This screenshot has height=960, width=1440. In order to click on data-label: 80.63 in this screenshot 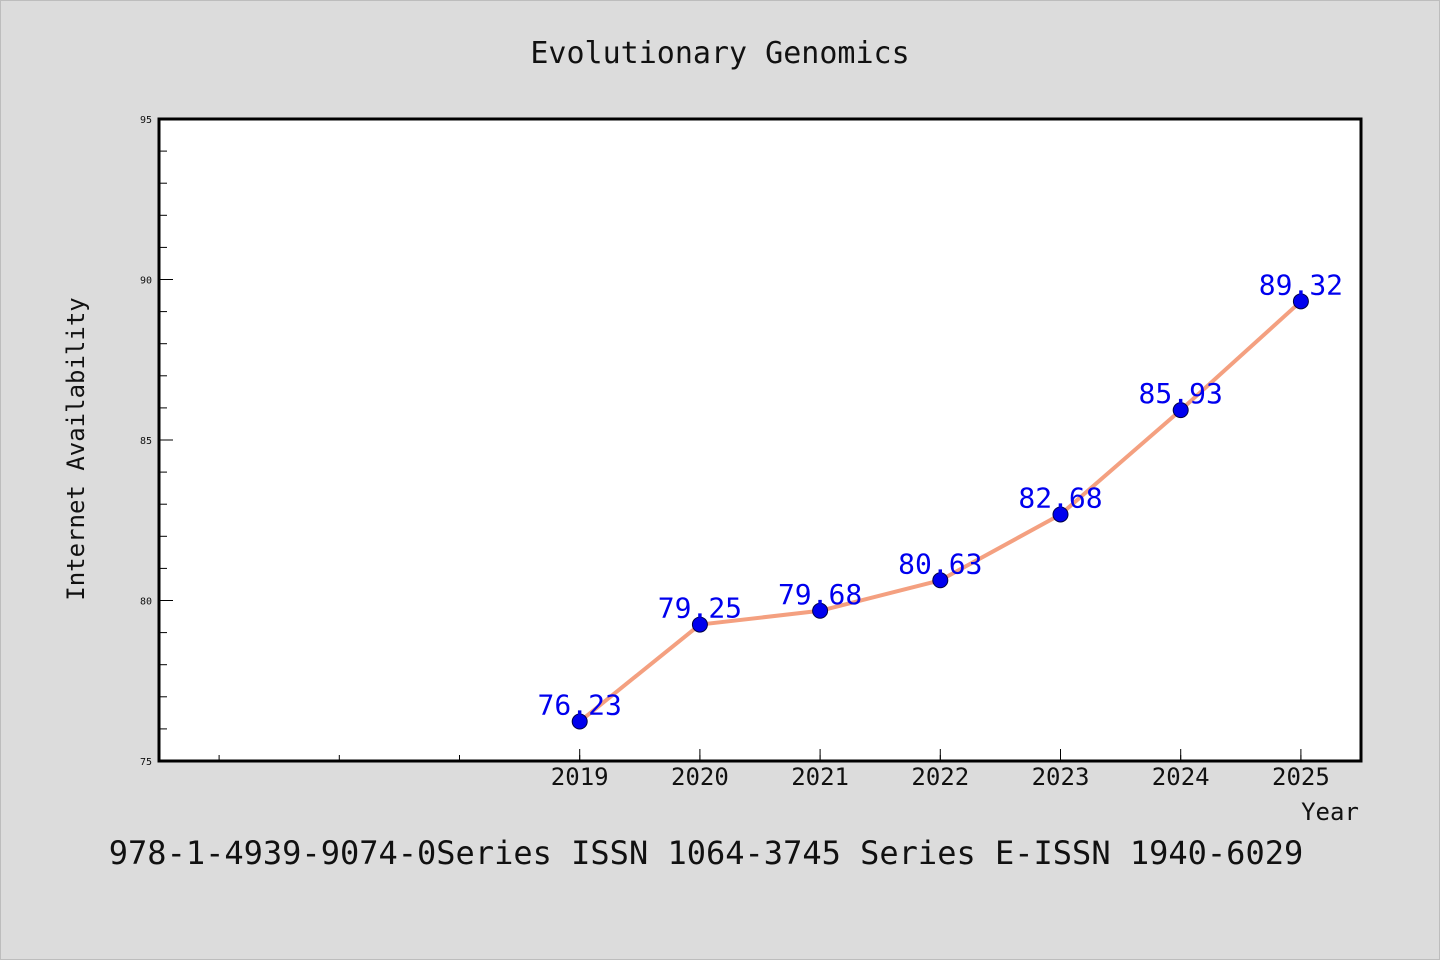, I will do `click(940, 563)`.